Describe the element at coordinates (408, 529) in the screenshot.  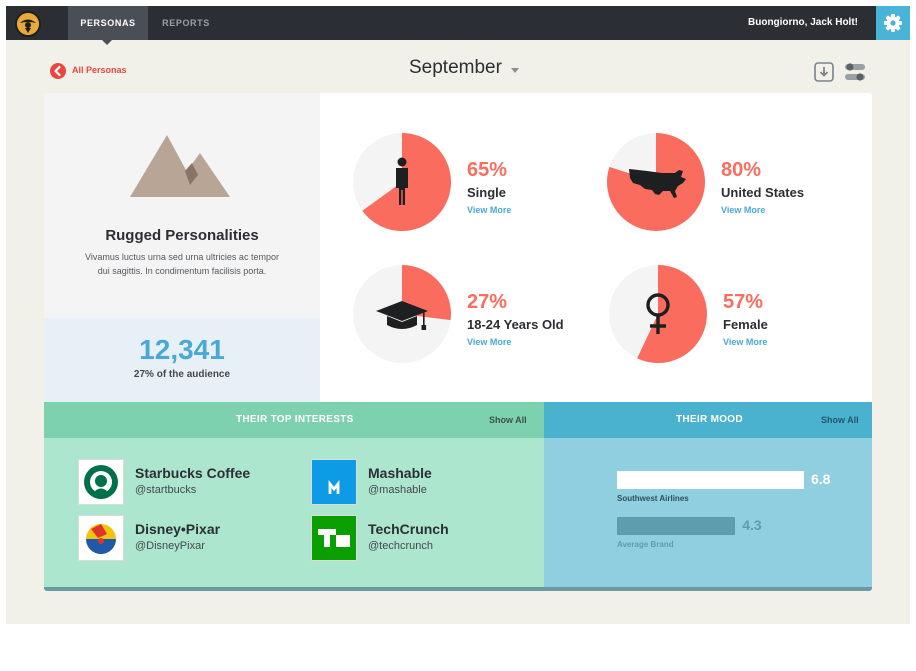
I see `interest-name: TechCrunch` at that location.